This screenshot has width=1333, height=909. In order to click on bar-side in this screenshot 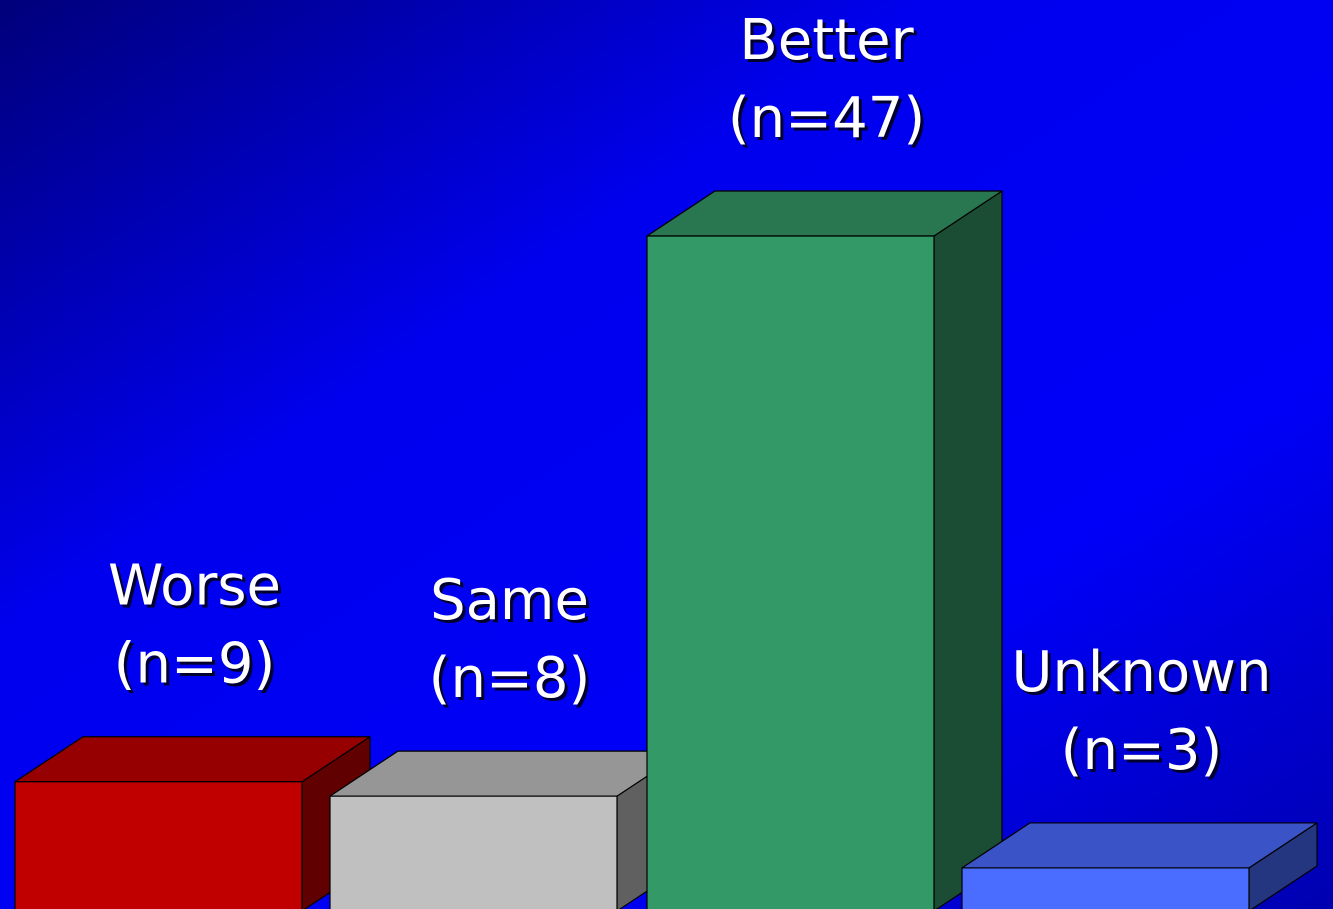, I will do `click(968, 549)`.